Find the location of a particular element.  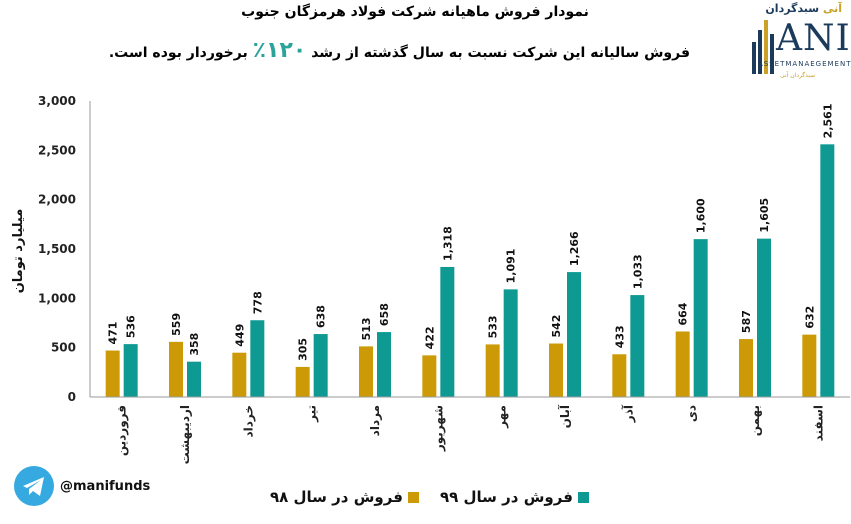

y-tick-label: 1,500 is located at coordinates (57, 249).